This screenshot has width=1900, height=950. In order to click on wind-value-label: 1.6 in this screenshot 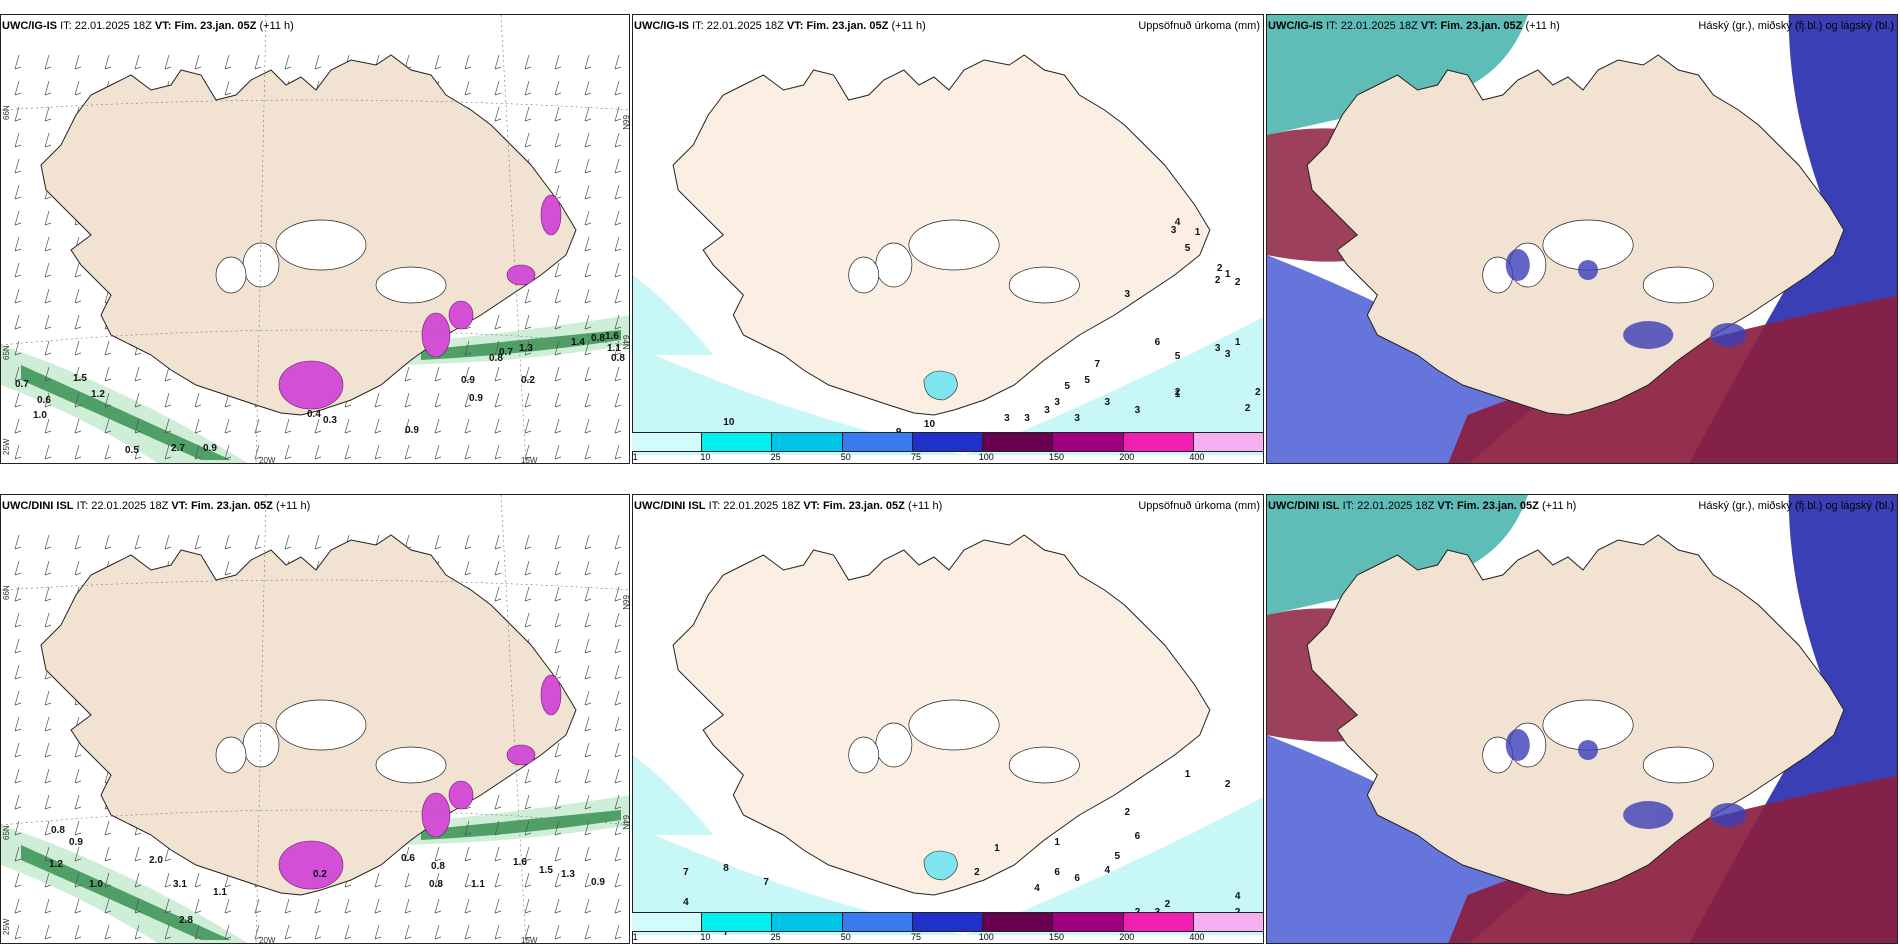, I will do `click(612, 336)`.